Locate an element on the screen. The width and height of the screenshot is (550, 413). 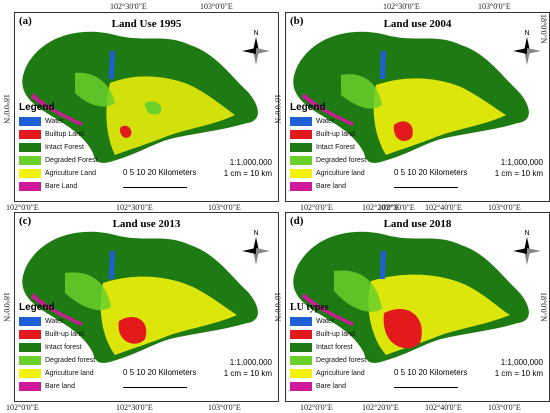
lon-tick-d-bottom-4: 103°0'0"E is located at coordinates (504, 407).